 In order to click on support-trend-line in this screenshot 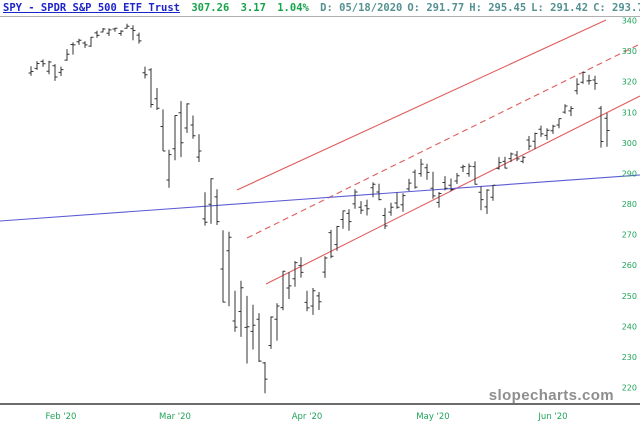, I will do `click(320, 198)`.